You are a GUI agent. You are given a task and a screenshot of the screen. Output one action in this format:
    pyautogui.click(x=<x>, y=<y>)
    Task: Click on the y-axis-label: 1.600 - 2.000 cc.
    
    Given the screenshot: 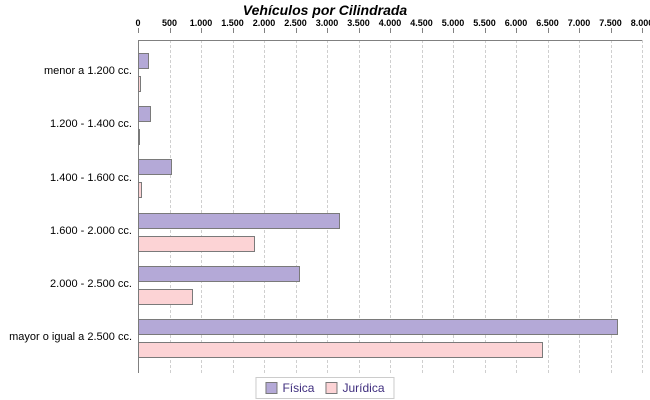 What is the action you would take?
    pyautogui.click(x=91, y=230)
    